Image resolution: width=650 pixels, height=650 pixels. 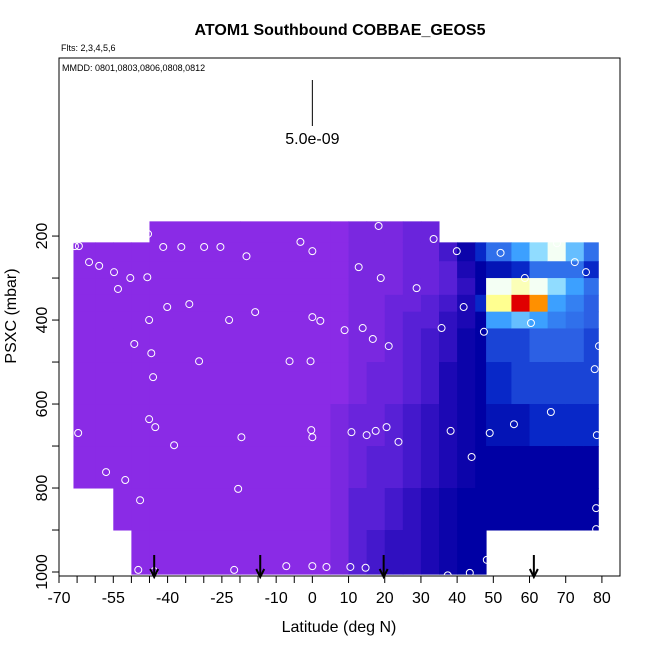 I want to click on x-axis-label: Latitude (deg N), so click(x=339, y=627).